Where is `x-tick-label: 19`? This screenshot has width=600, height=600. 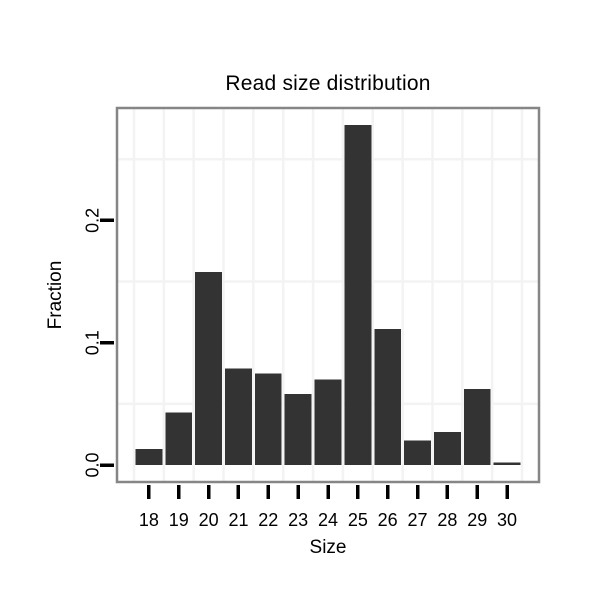
x-tick-label: 19 is located at coordinates (179, 520).